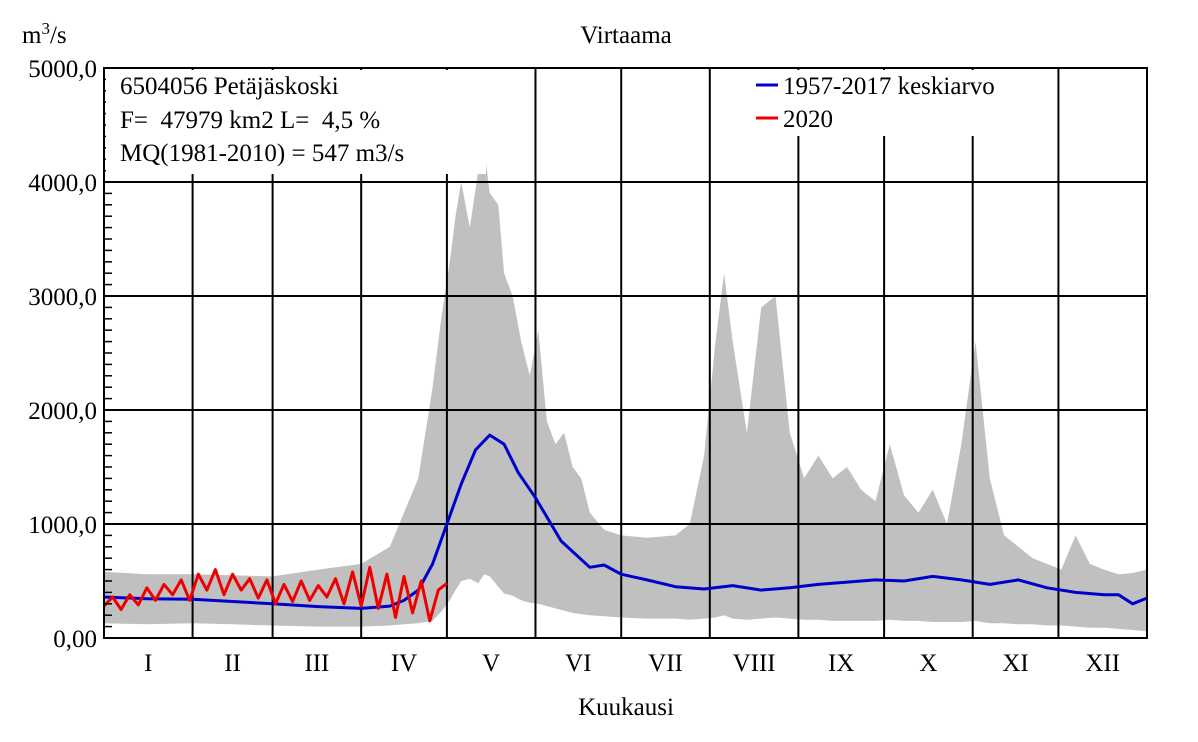 The width and height of the screenshot is (1198, 742). I want to click on legend-label-2020: 2020, so click(808, 119).